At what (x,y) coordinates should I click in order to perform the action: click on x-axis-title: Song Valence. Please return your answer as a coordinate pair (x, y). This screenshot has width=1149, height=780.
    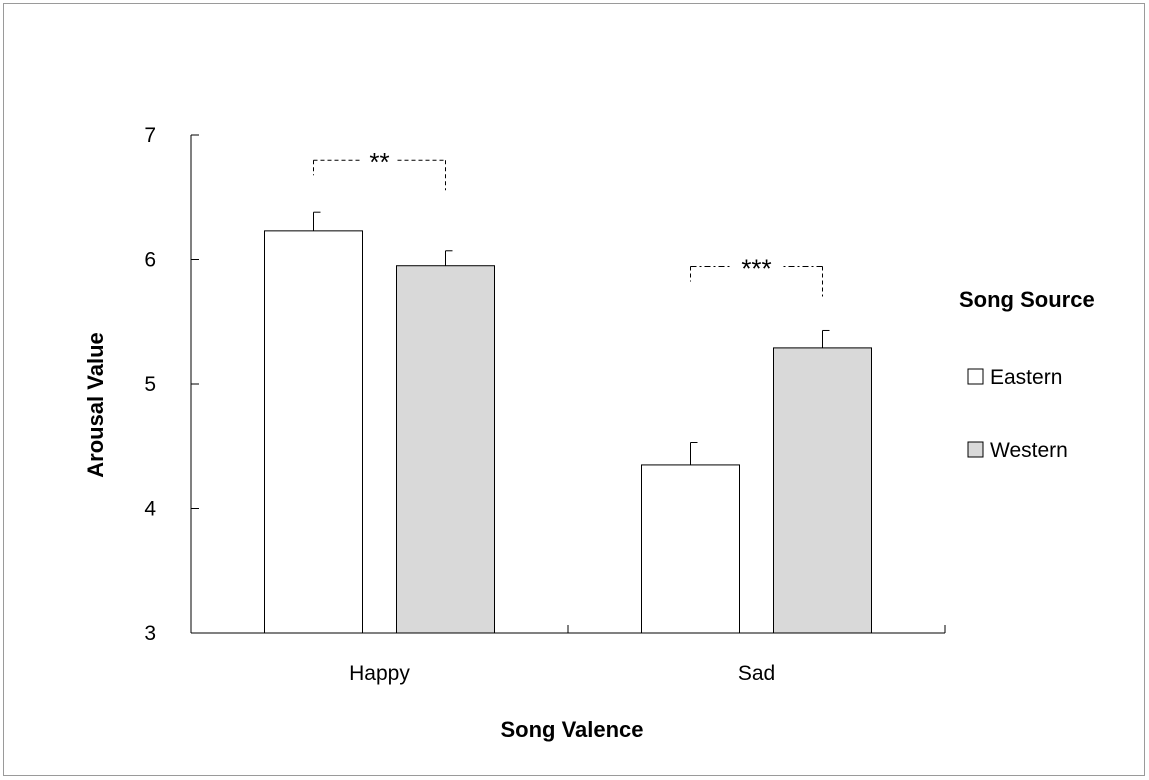
    Looking at the image, I should click on (571, 729).